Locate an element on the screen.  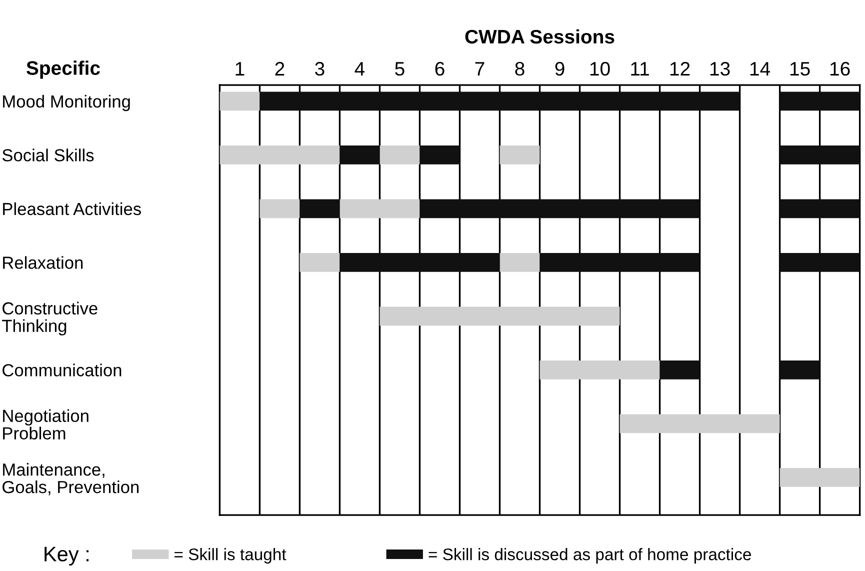
x-tick-label: 9 is located at coordinates (559, 69).